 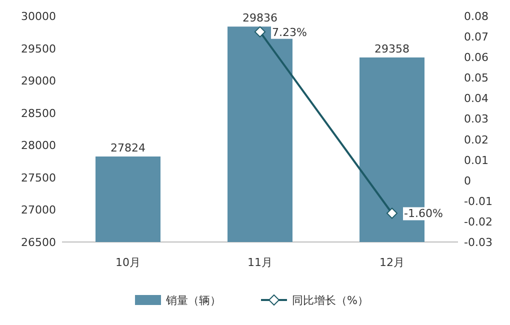 What do you see at coordinates (128, 148) in the screenshot?
I see `data-label: 27824` at bounding box center [128, 148].